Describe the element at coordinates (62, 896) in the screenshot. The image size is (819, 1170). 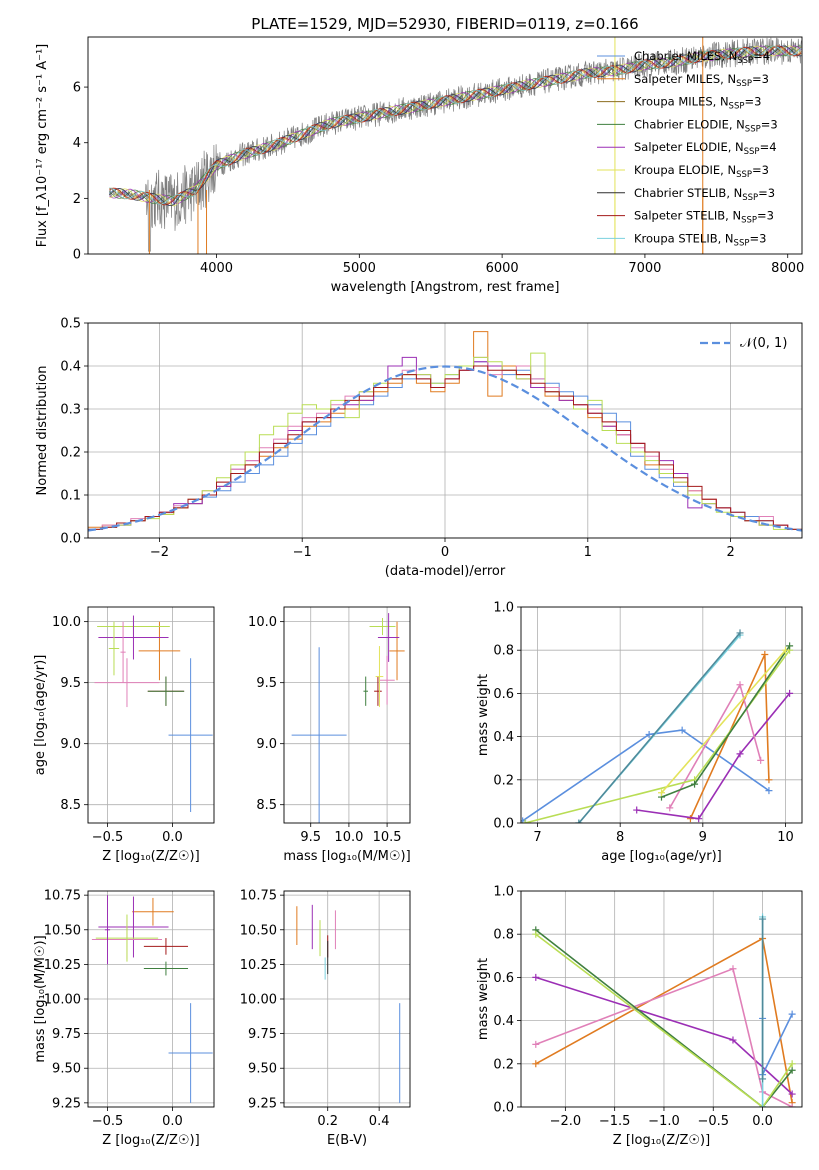
I see `y-tick-label: 10.75` at that location.